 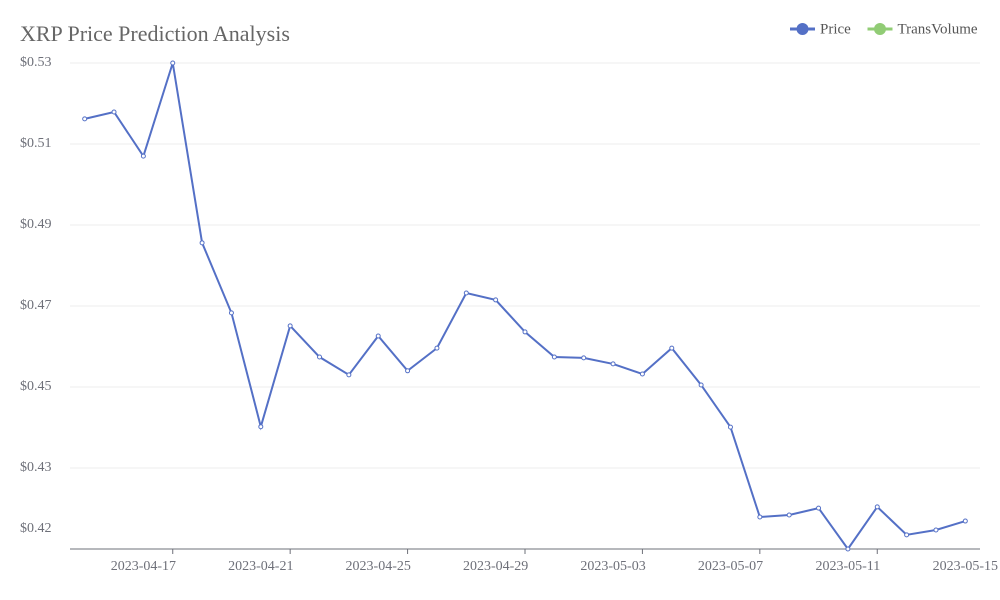 I want to click on y-tick-label: $0.47, so click(x=36, y=305).